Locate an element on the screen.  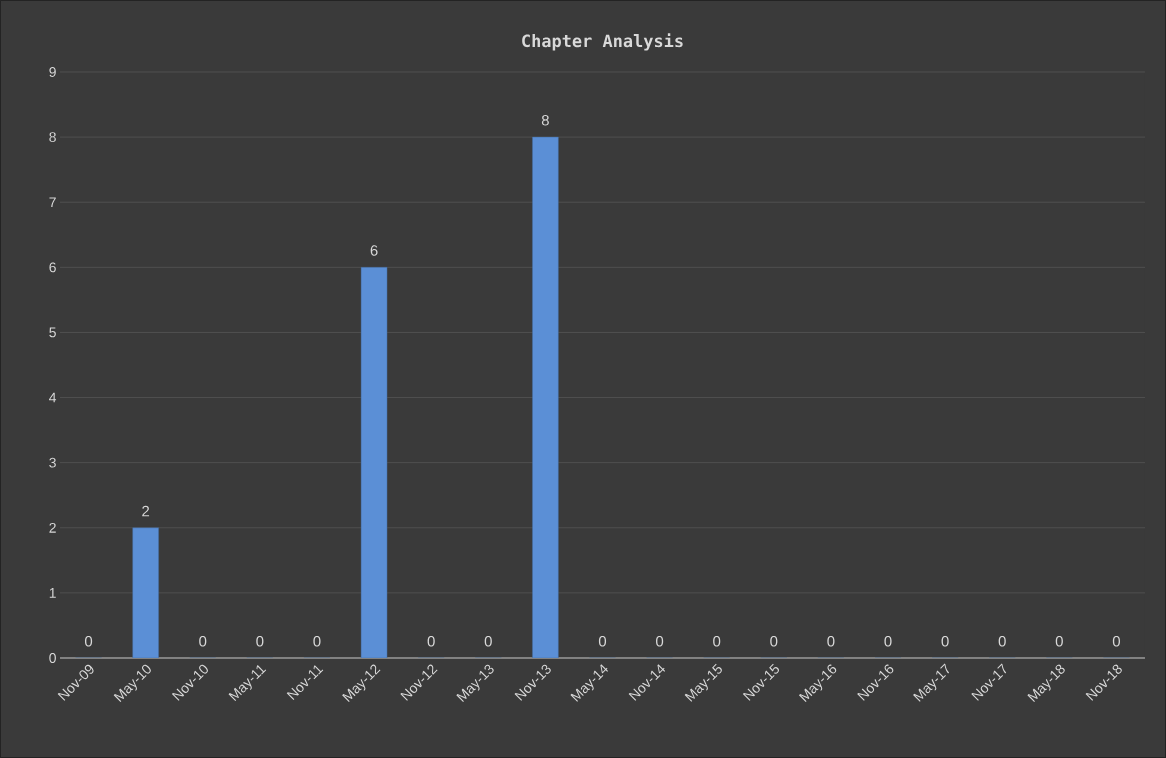
y-tick-label: 6 is located at coordinates (52, 267).